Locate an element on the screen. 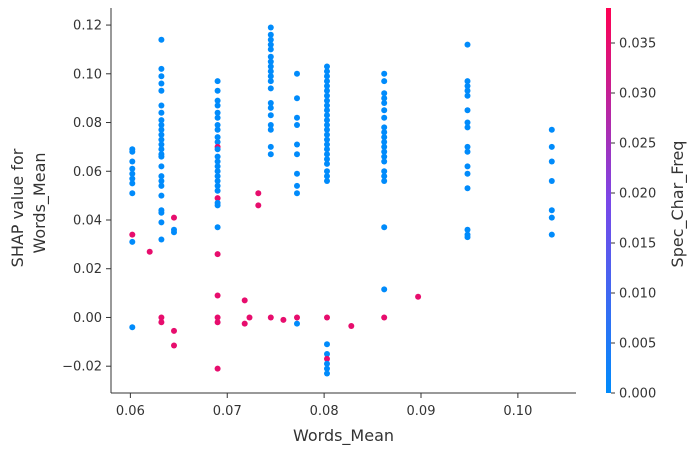 Image resolution: width=696 pixels, height=457 pixels. colorbar-tick-label: 0.005 is located at coordinates (637, 344).